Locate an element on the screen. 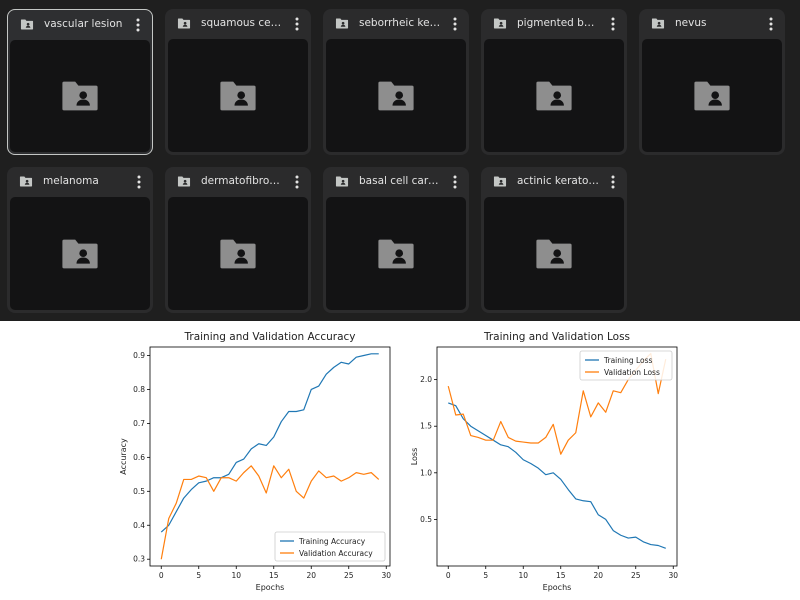 This screenshot has height=600, width=800. folder-card-header: vascular lesion is located at coordinates (80, 25).